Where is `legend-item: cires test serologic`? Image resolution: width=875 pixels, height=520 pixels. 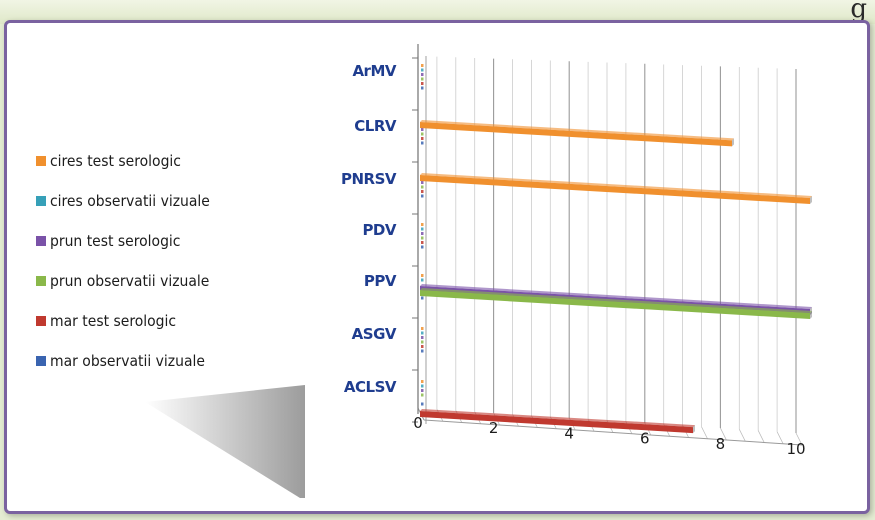
legend-item: cires test serologic is located at coordinates (166, 170).